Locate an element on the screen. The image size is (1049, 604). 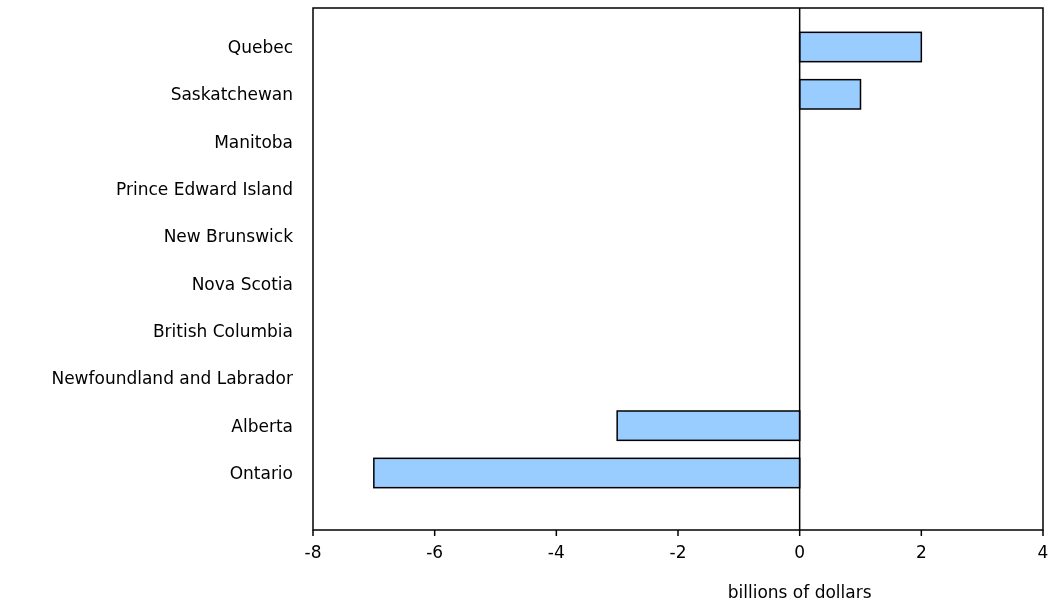
y-tick-label: Quebec is located at coordinates (260, 46).